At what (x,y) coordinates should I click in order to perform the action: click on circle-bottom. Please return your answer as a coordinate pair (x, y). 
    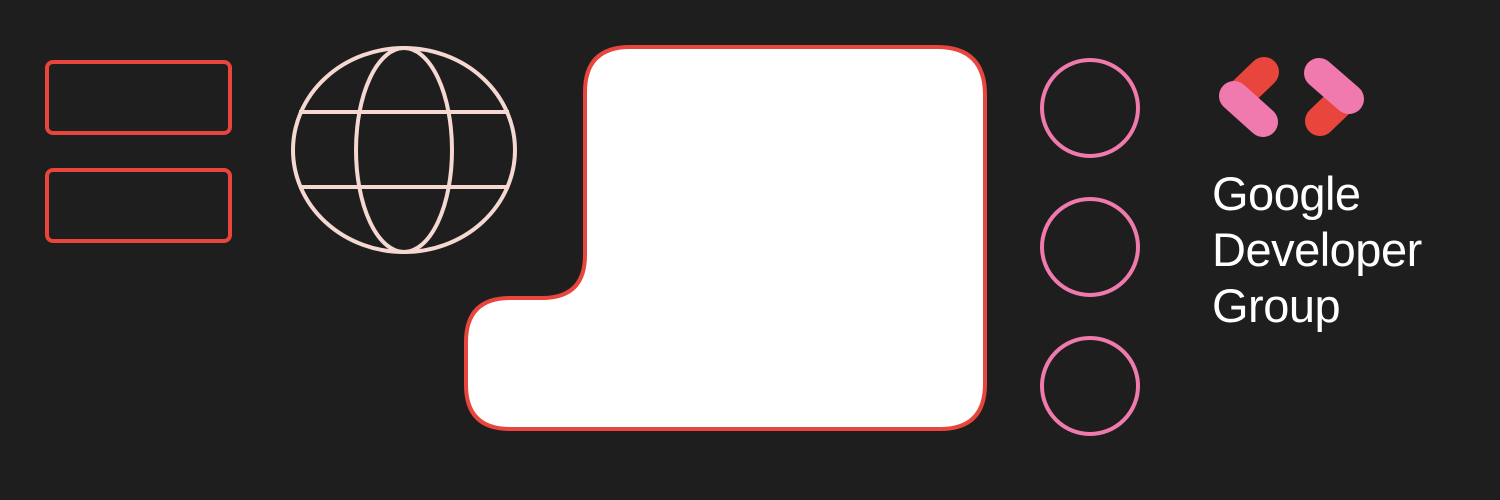
    Looking at the image, I should click on (1090, 386).